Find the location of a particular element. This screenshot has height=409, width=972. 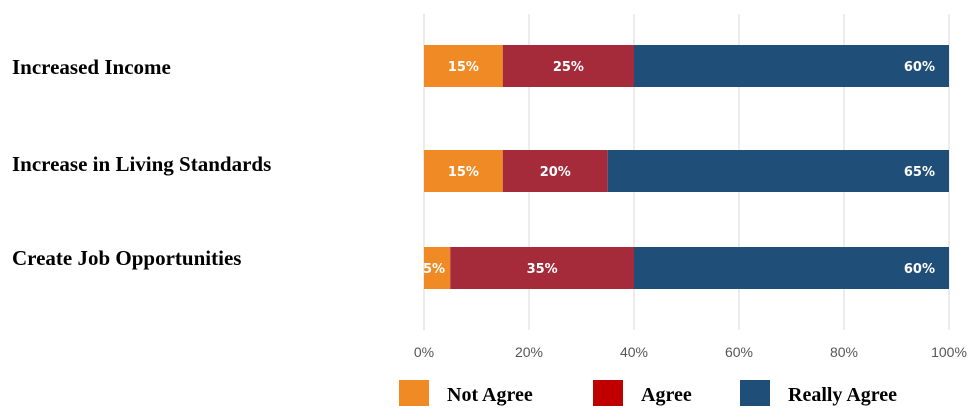

bar-value-label: 35% is located at coordinates (542, 269).